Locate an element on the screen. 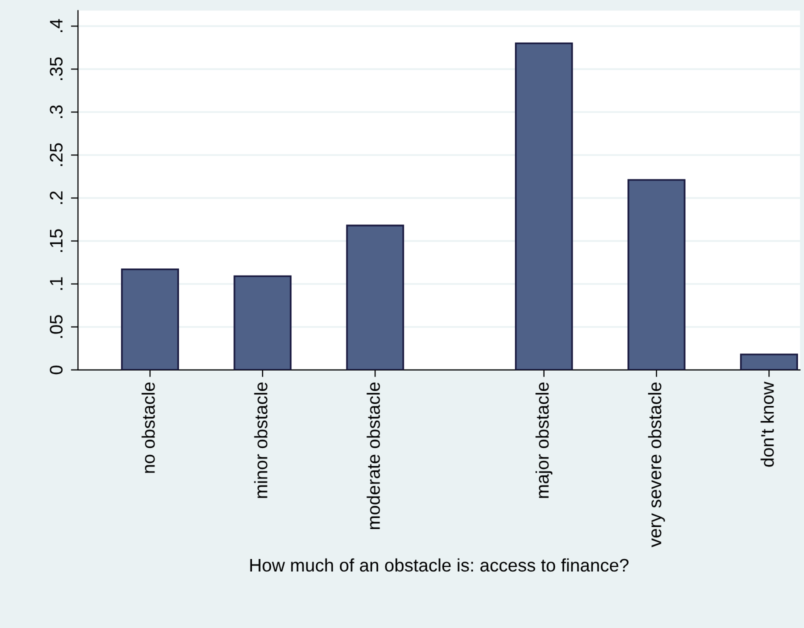 This screenshot has width=804, height=628. x-tick-label: no obstacle is located at coordinates (148, 427).